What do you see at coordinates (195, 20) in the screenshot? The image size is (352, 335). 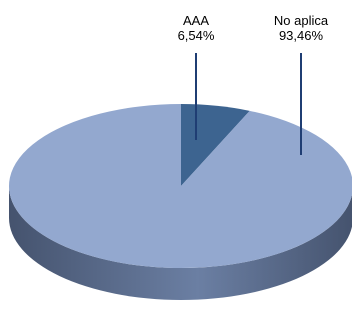 I see `slice-category-aaa: AAA` at bounding box center [195, 20].